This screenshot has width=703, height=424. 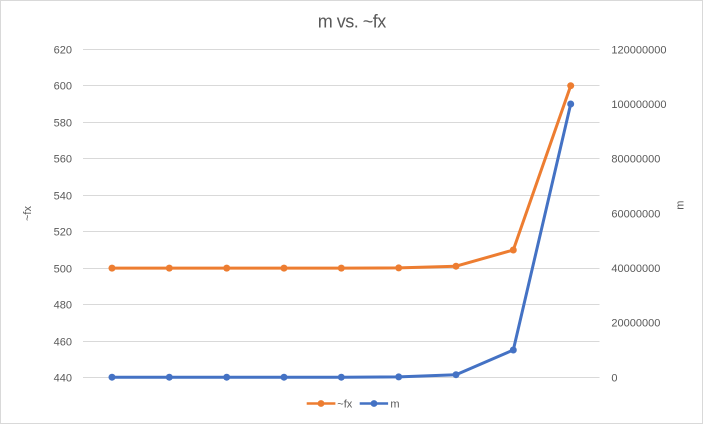 What do you see at coordinates (63, 342) in the screenshot?
I see `svg-text: 460` at bounding box center [63, 342].